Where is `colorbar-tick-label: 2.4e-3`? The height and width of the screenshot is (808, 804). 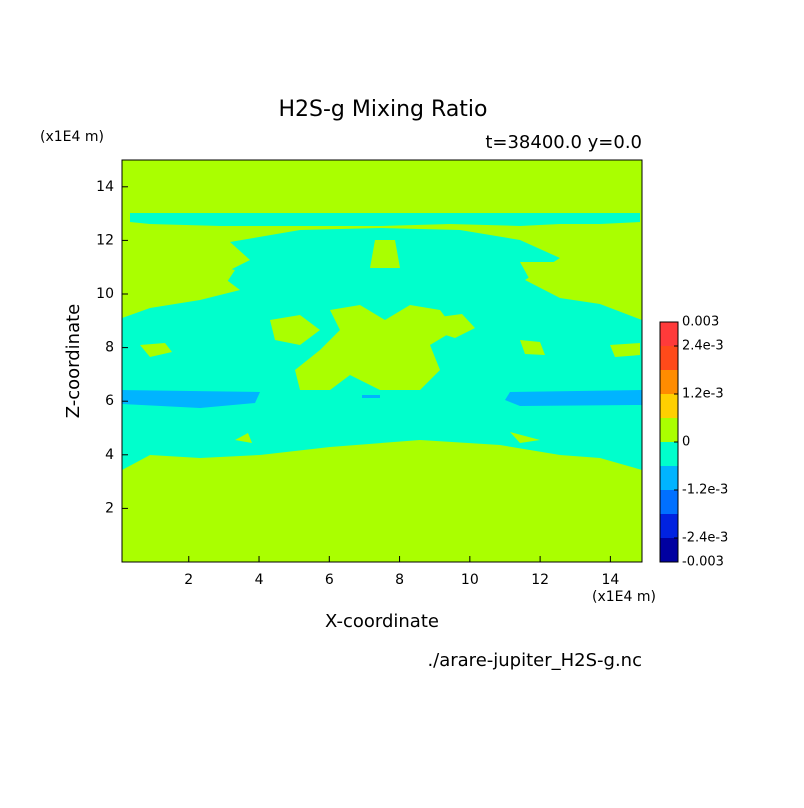 colorbar-tick-label: 2.4e-3 is located at coordinates (703, 346).